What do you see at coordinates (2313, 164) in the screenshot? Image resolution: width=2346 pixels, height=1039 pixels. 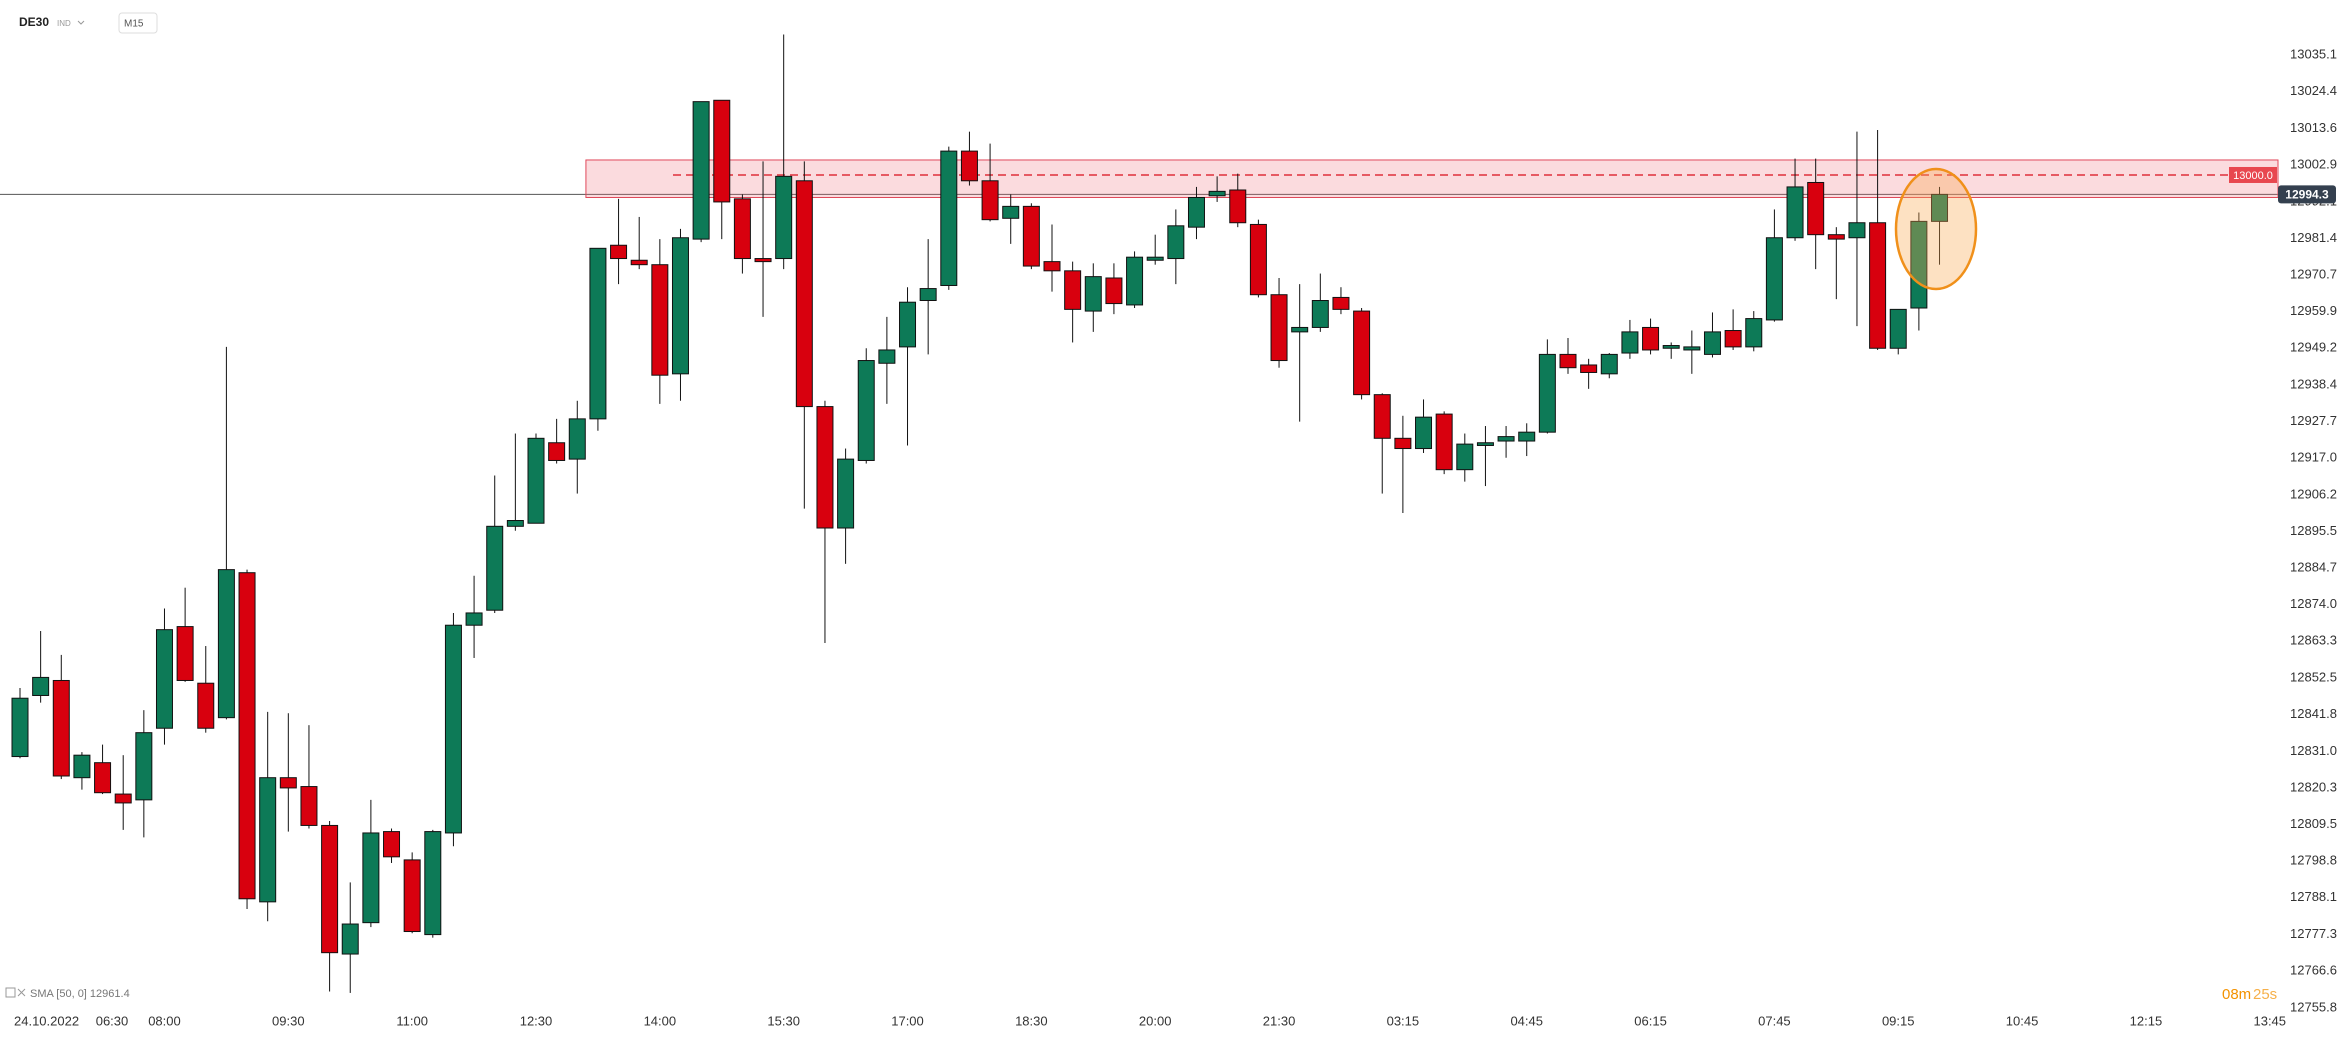 I see `y-tick-label: 13002.9` at bounding box center [2313, 164].